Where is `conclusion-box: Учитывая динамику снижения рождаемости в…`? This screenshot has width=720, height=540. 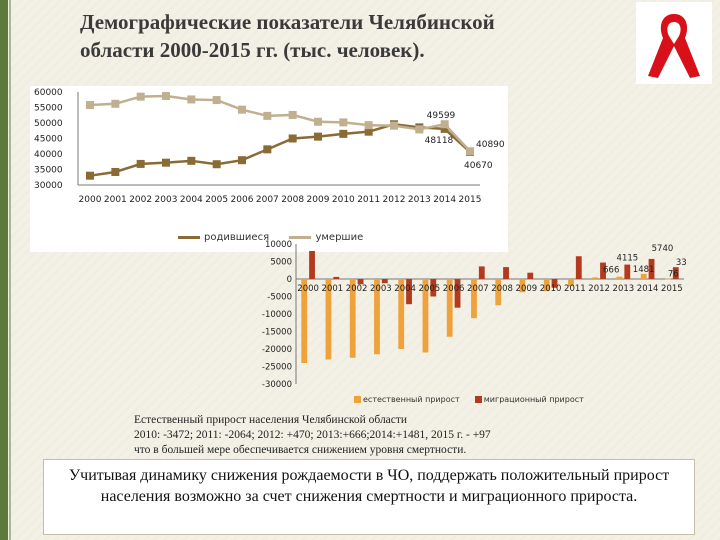
conclusion-box: Учитывая динамику снижения рождаемости в… is located at coordinates (369, 497).